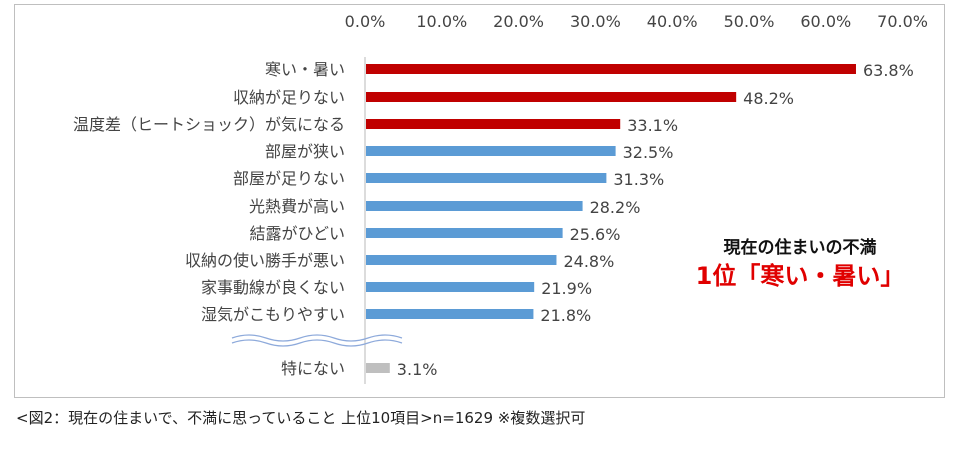 This screenshot has height=454, width=957. Describe the element at coordinates (825, 21) in the screenshot. I see `x-tick-label: 60.0%` at that location.